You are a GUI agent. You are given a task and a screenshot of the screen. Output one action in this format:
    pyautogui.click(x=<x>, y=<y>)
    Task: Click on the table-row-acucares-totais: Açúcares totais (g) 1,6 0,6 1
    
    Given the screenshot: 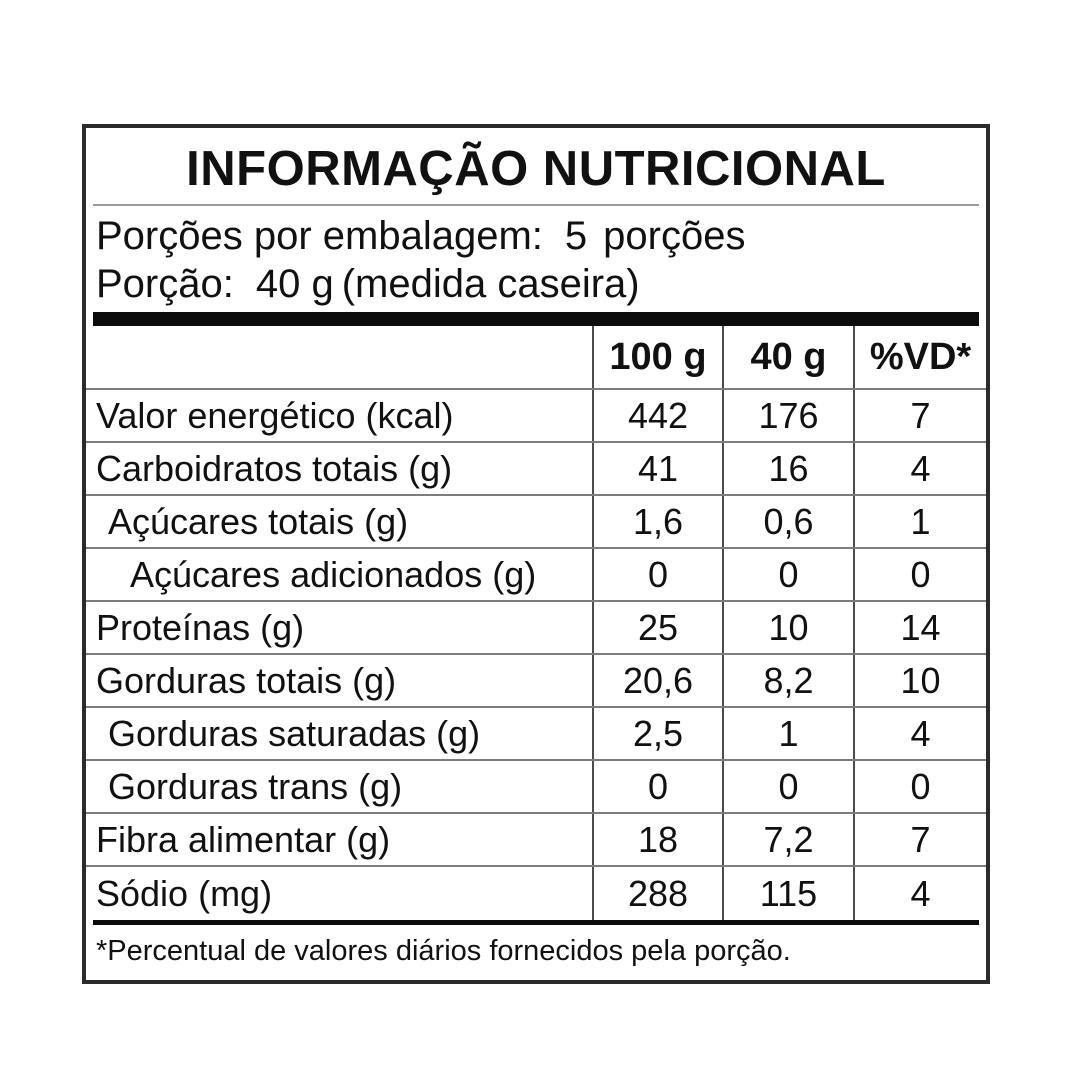 What is the action you would take?
    pyautogui.click(x=536, y=522)
    